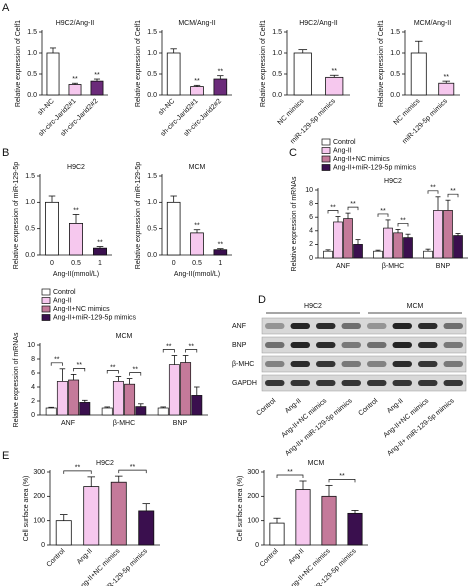 This screenshot has height=586, width=474. What do you see at coordinates (343, 266) in the screenshot?
I see `x-tick-label: ANF` at bounding box center [343, 266].